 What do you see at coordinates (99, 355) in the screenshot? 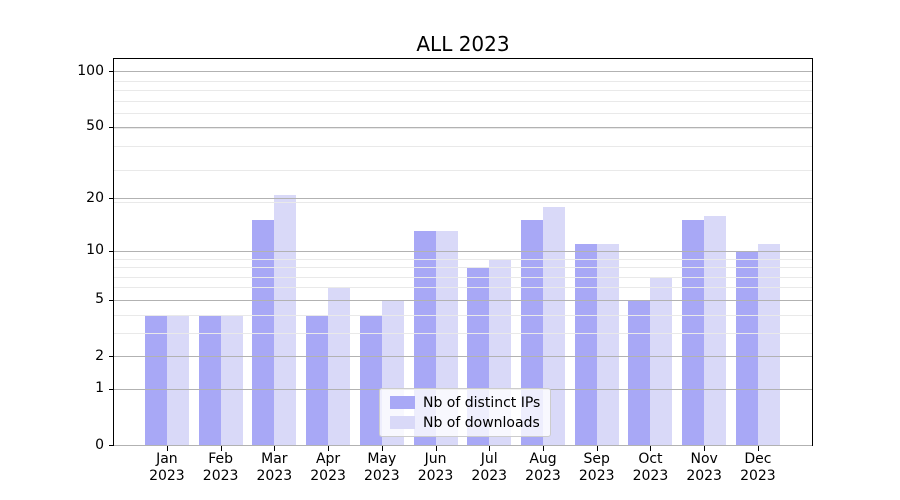
I see `y-tick-label-2: 2` at bounding box center [99, 355].